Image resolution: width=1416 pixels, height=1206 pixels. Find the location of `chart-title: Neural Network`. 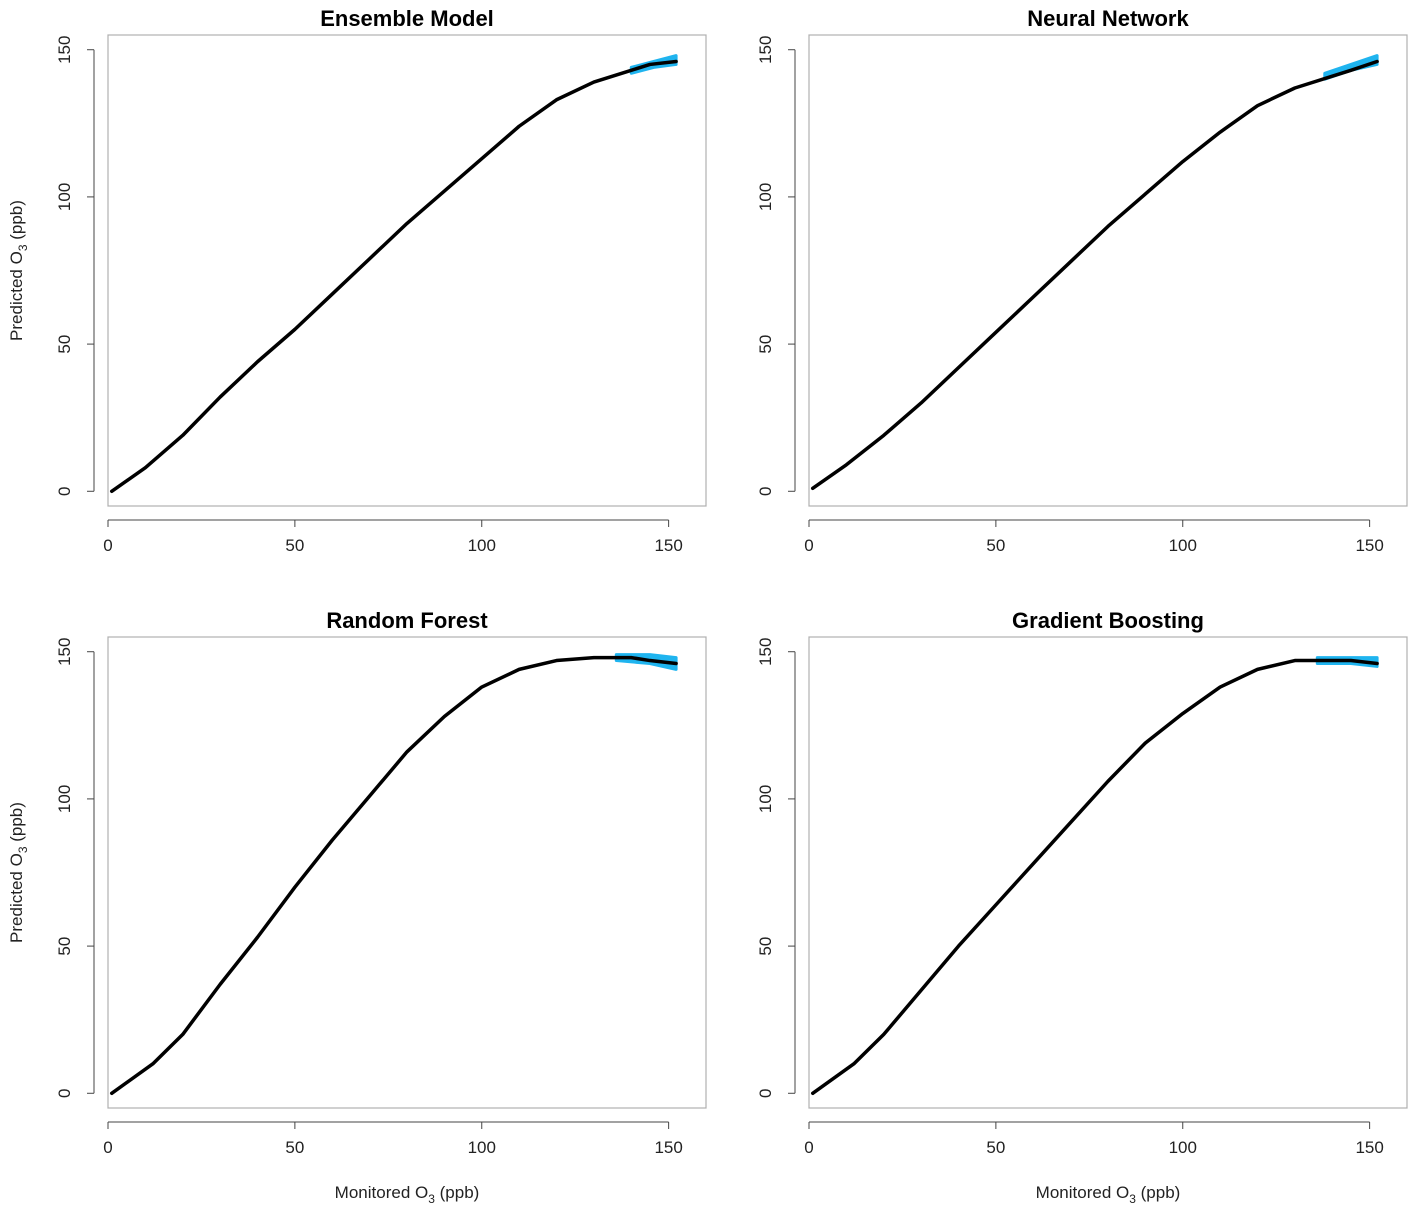

chart-title: Neural Network is located at coordinates (1108, 18).